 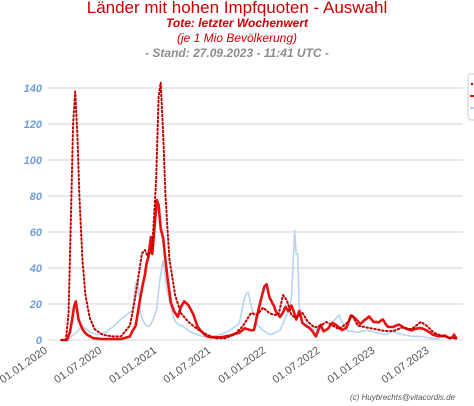 I want to click on x-tick-label: 01.01.2022, so click(x=242, y=365).